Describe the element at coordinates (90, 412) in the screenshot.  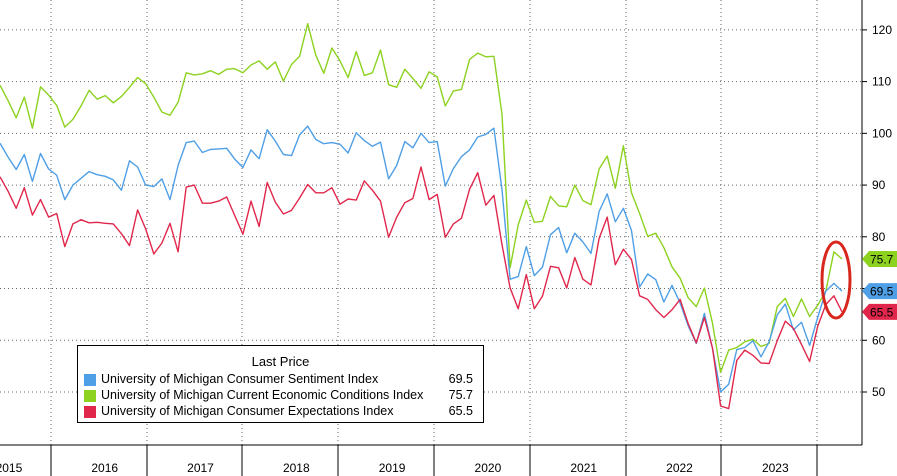
I see `legend-swatch-expectations` at that location.